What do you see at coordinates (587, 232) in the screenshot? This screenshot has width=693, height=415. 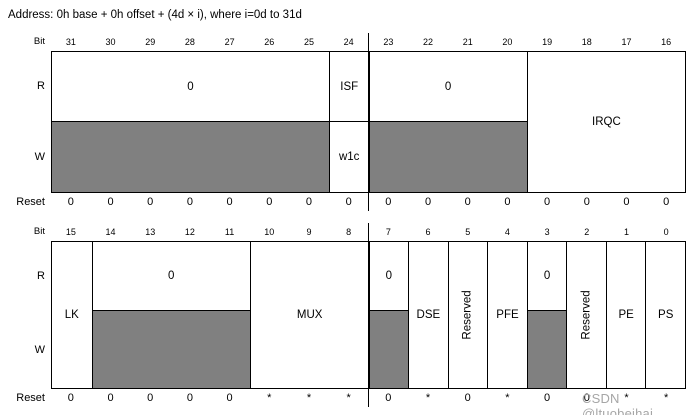 I see `bit-number: 2` at bounding box center [587, 232].